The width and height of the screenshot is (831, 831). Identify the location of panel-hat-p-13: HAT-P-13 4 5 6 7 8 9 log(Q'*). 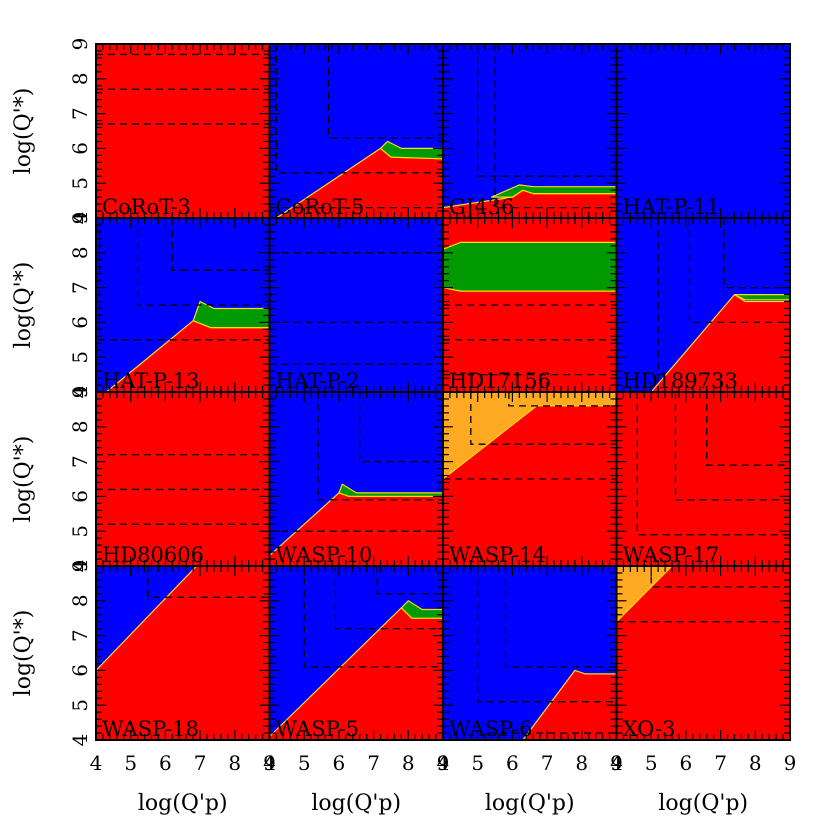
(141, 305).